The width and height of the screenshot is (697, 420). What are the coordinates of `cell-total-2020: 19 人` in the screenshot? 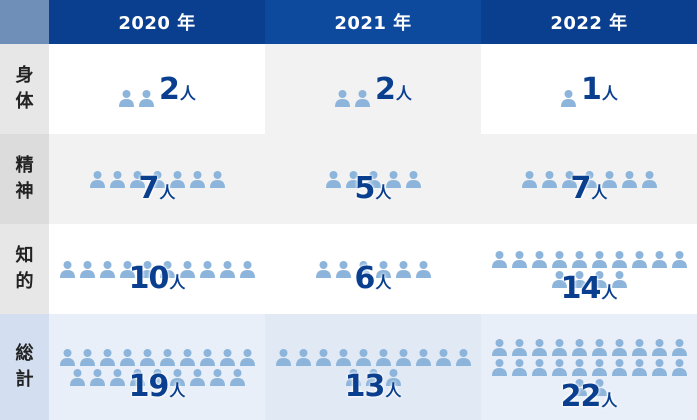 It's located at (157, 367).